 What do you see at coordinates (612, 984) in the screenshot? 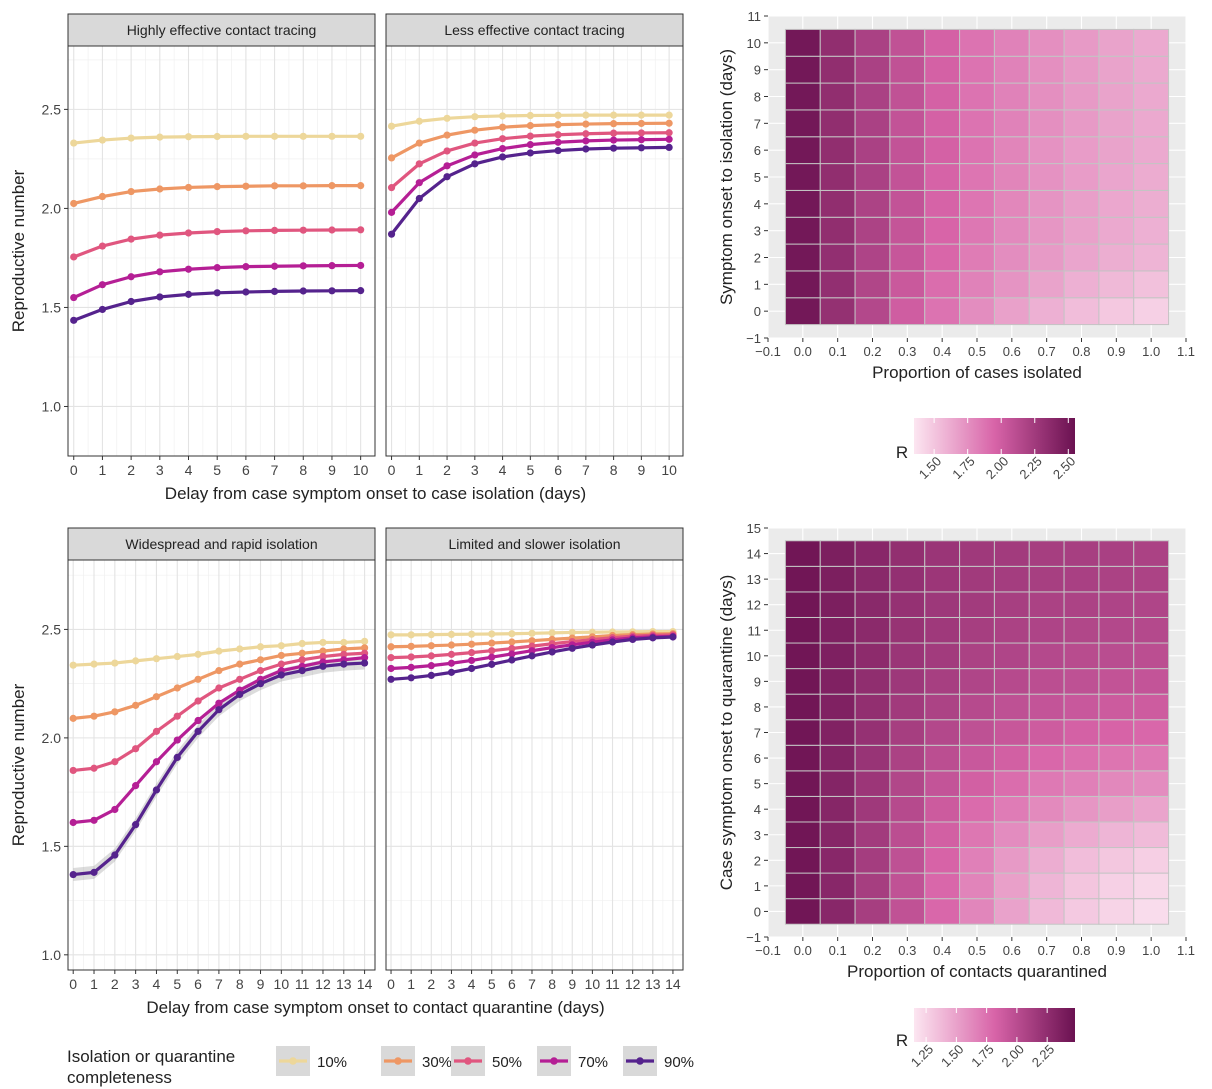
I see `x-tick-label: 11` at bounding box center [612, 984].